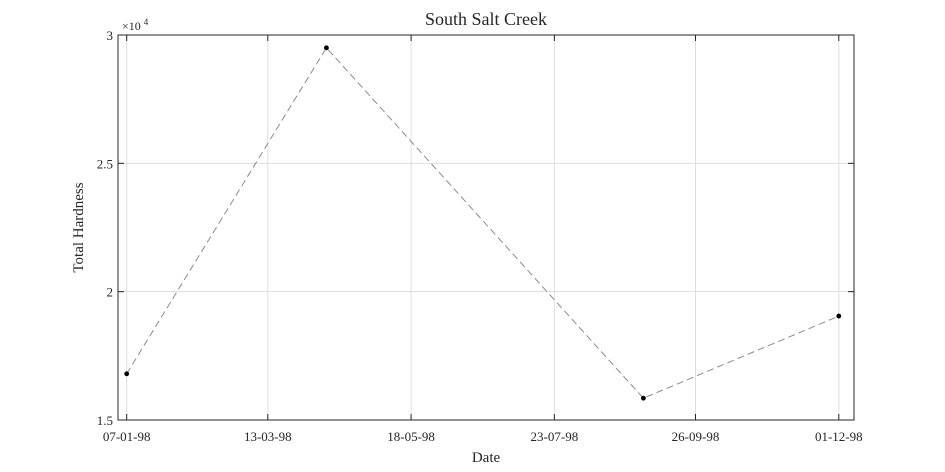 The width and height of the screenshot is (945, 472). What do you see at coordinates (411, 436) in the screenshot?
I see `x-tick-label: 18-05-98` at bounding box center [411, 436].